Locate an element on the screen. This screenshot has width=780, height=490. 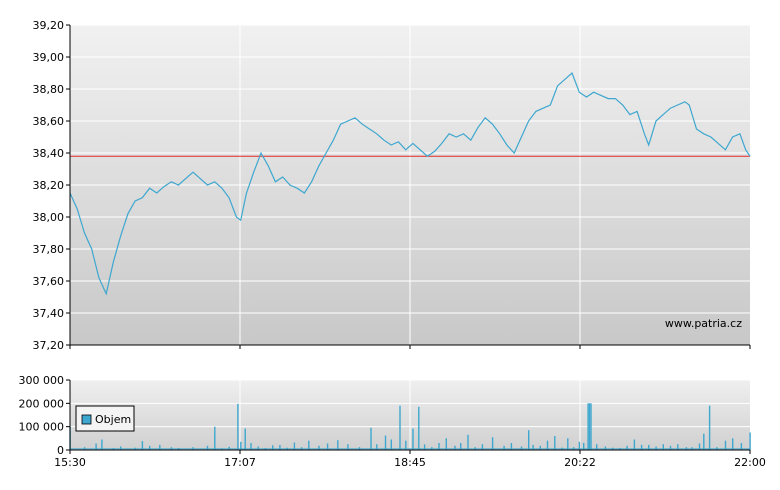
price-y-tick-label: 37,60 is located at coordinates (49, 281).